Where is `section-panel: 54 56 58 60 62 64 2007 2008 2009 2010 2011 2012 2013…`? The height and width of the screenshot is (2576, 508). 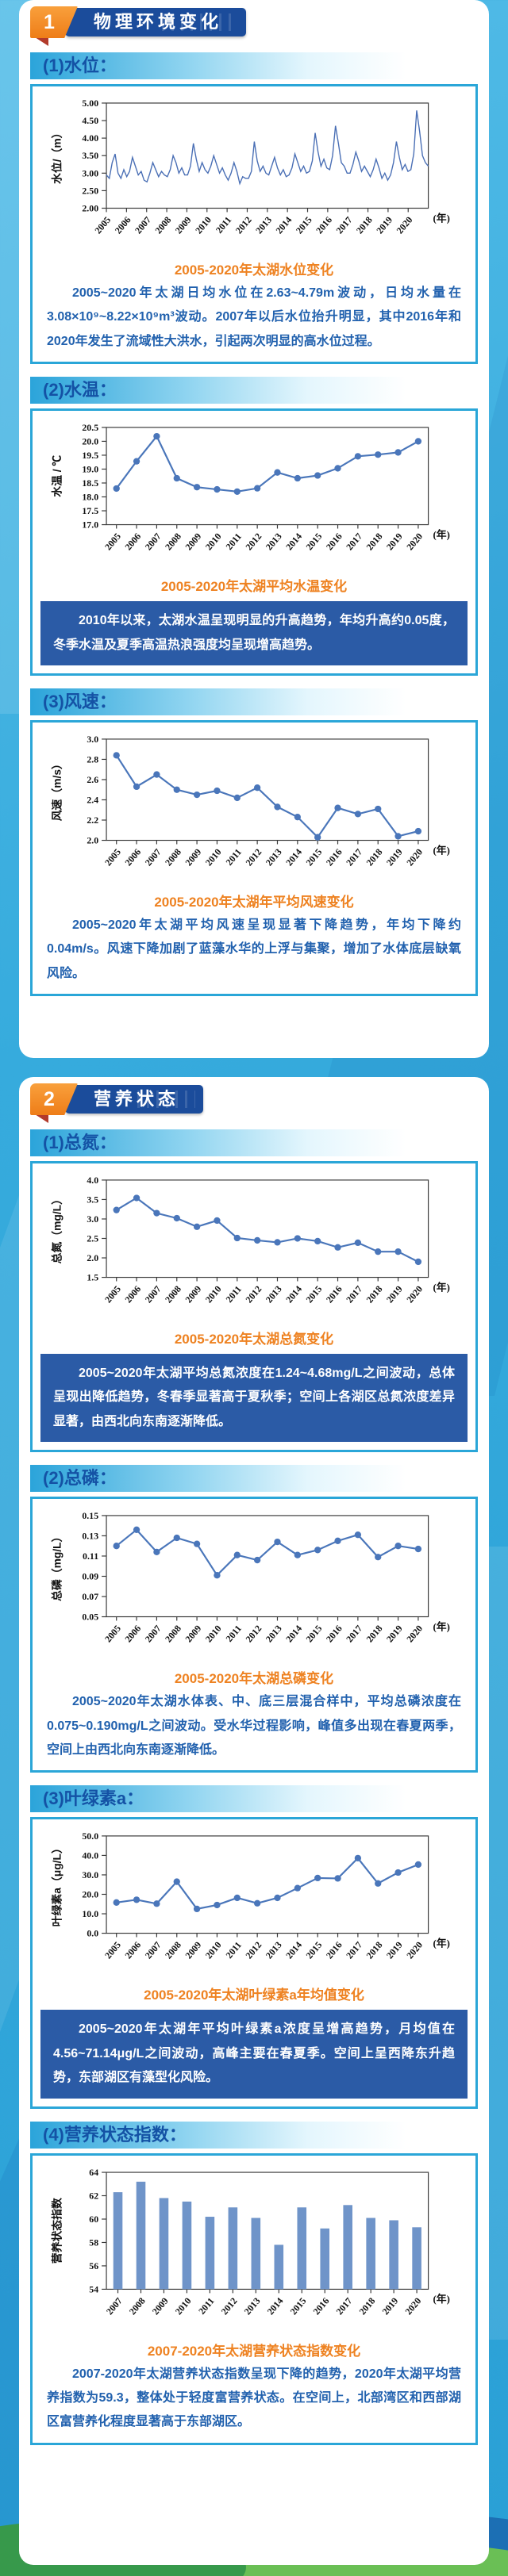 section-panel: 54 56 58 60 62 64 2007 2008 2009 2010 2011 2012 2013… is located at coordinates (254, 2298).